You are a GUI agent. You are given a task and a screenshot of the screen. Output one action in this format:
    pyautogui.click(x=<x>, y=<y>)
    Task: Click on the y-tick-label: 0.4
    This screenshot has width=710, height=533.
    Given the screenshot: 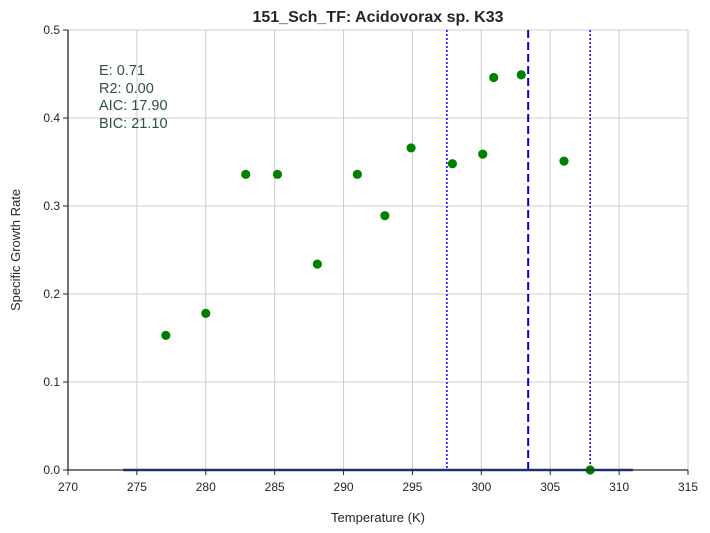 What is the action you would take?
    pyautogui.click(x=51, y=118)
    